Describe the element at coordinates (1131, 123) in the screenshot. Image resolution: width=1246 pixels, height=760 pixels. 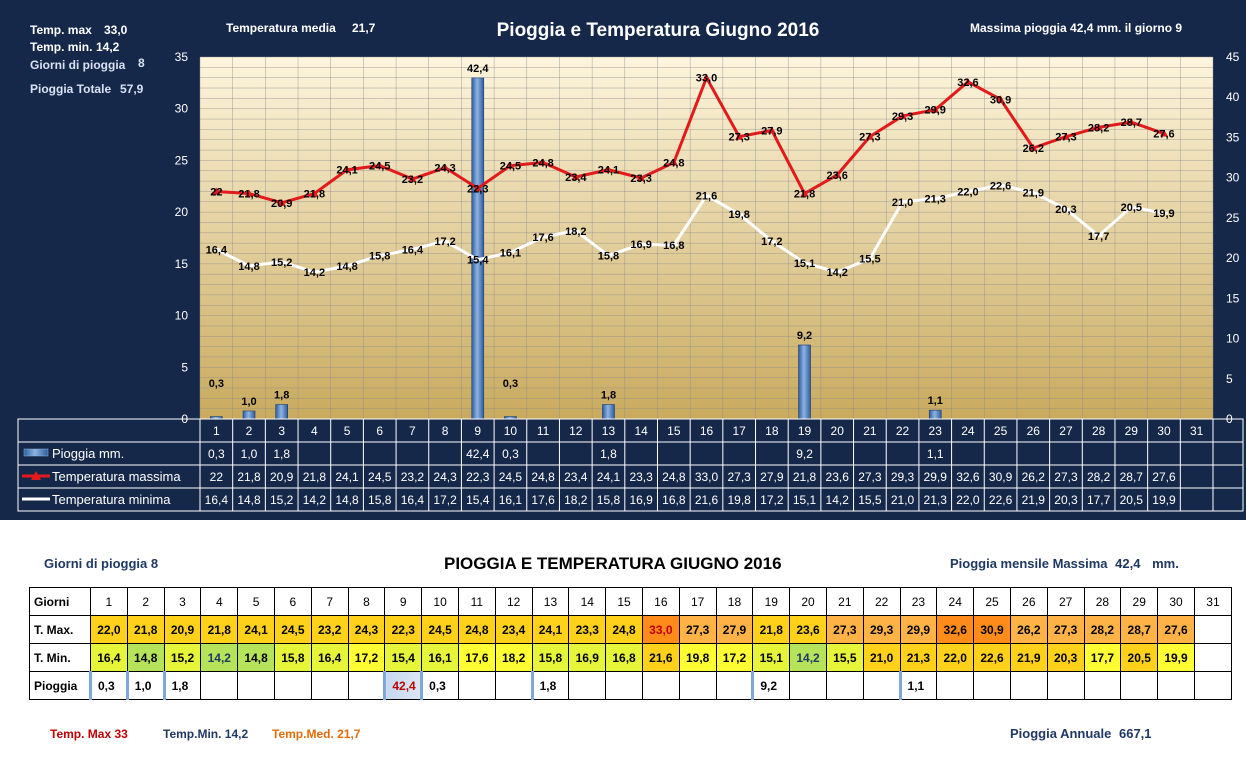
I see `temp-max-label: 28,7` at that location.